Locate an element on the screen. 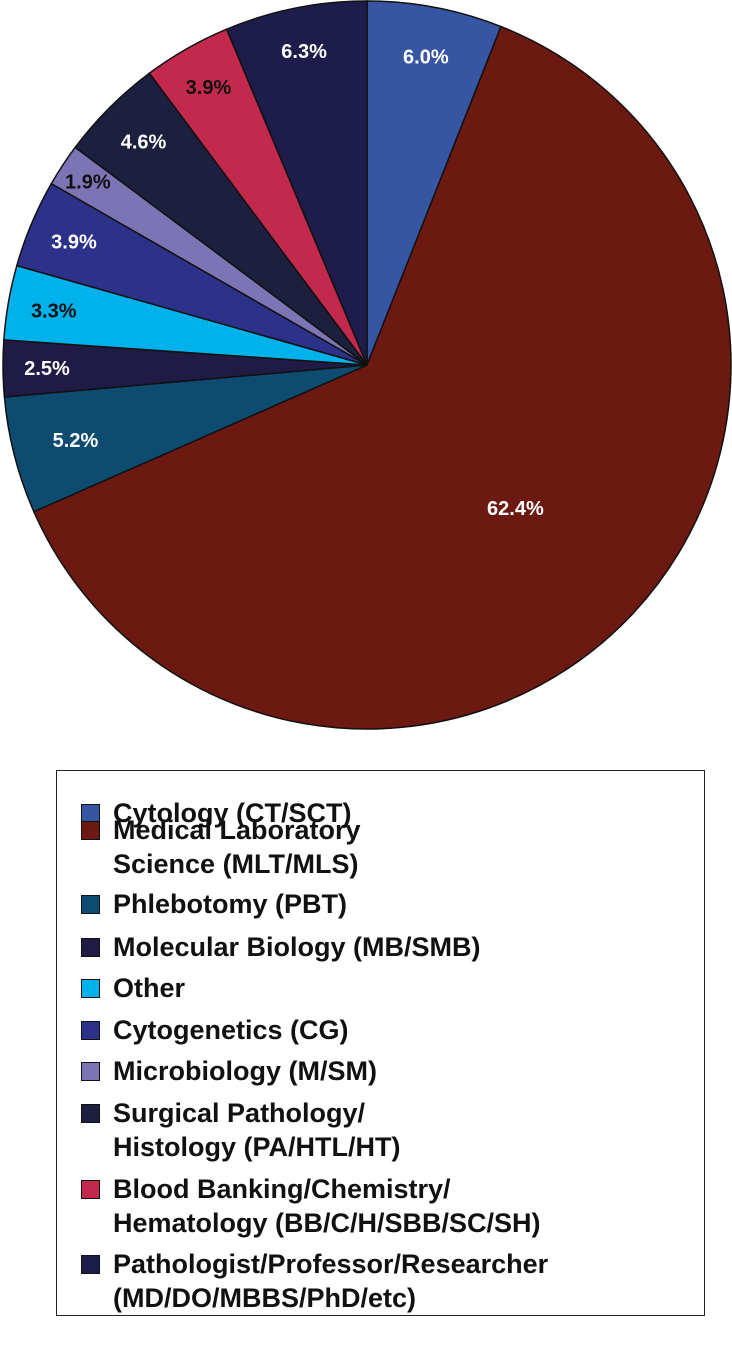  legend-item: Cytology (CT/SCT) is located at coordinates (216, 813).